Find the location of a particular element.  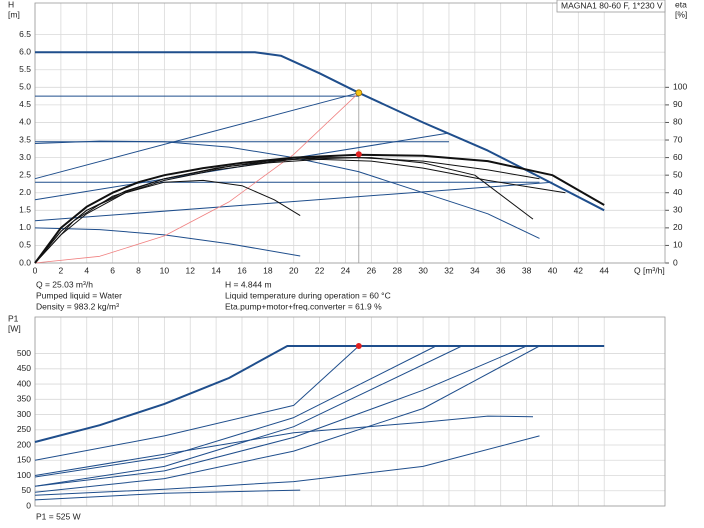

annotation: Q = 25.03 m³/h is located at coordinates (64, 284).